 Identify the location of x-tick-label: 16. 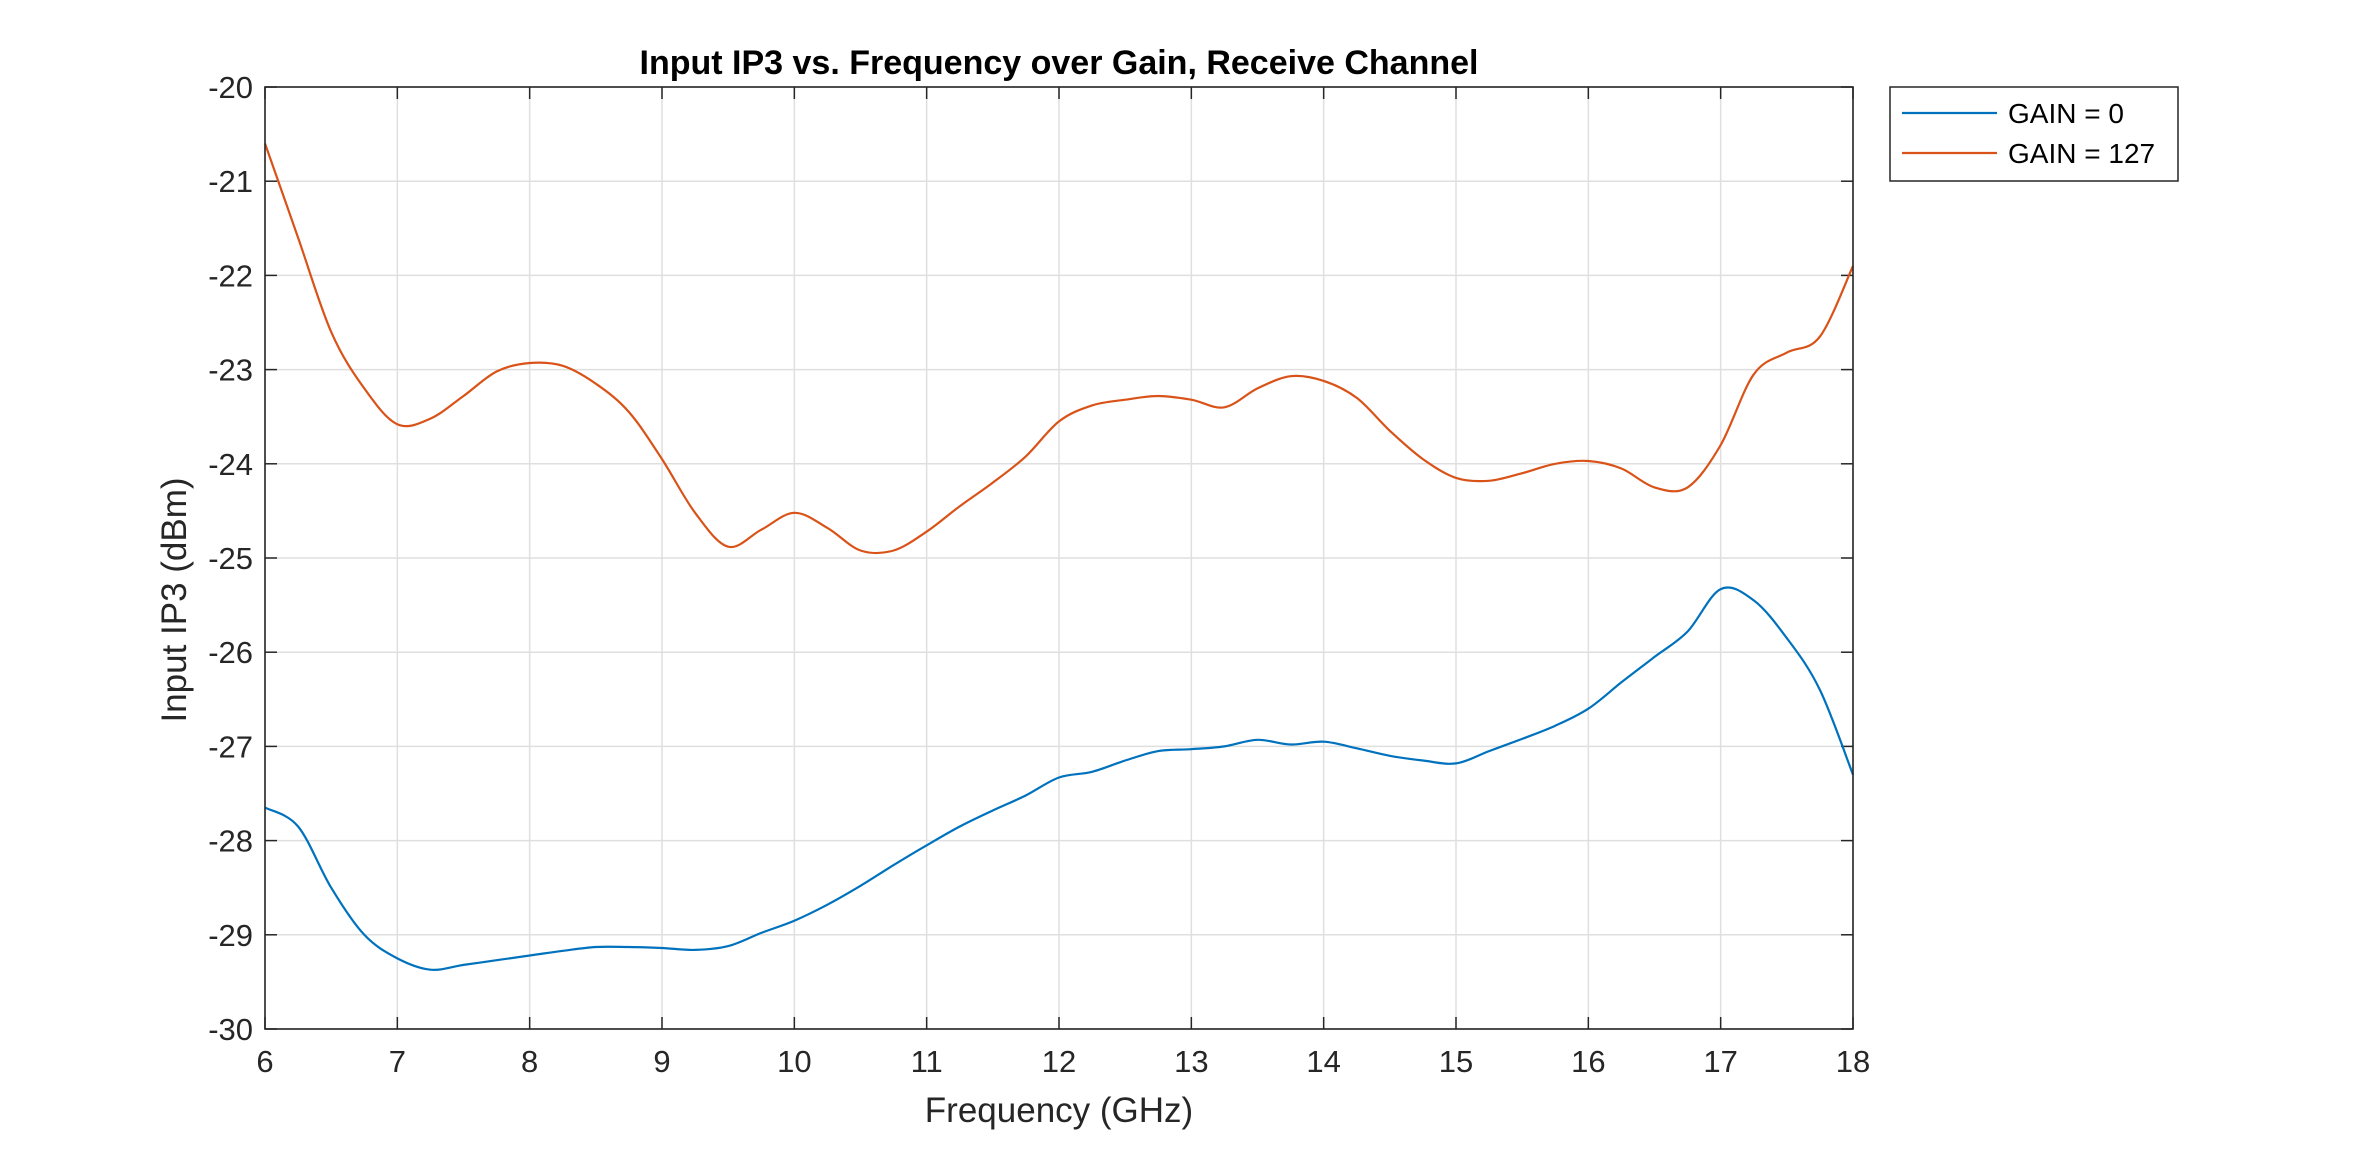
(1588, 1061).